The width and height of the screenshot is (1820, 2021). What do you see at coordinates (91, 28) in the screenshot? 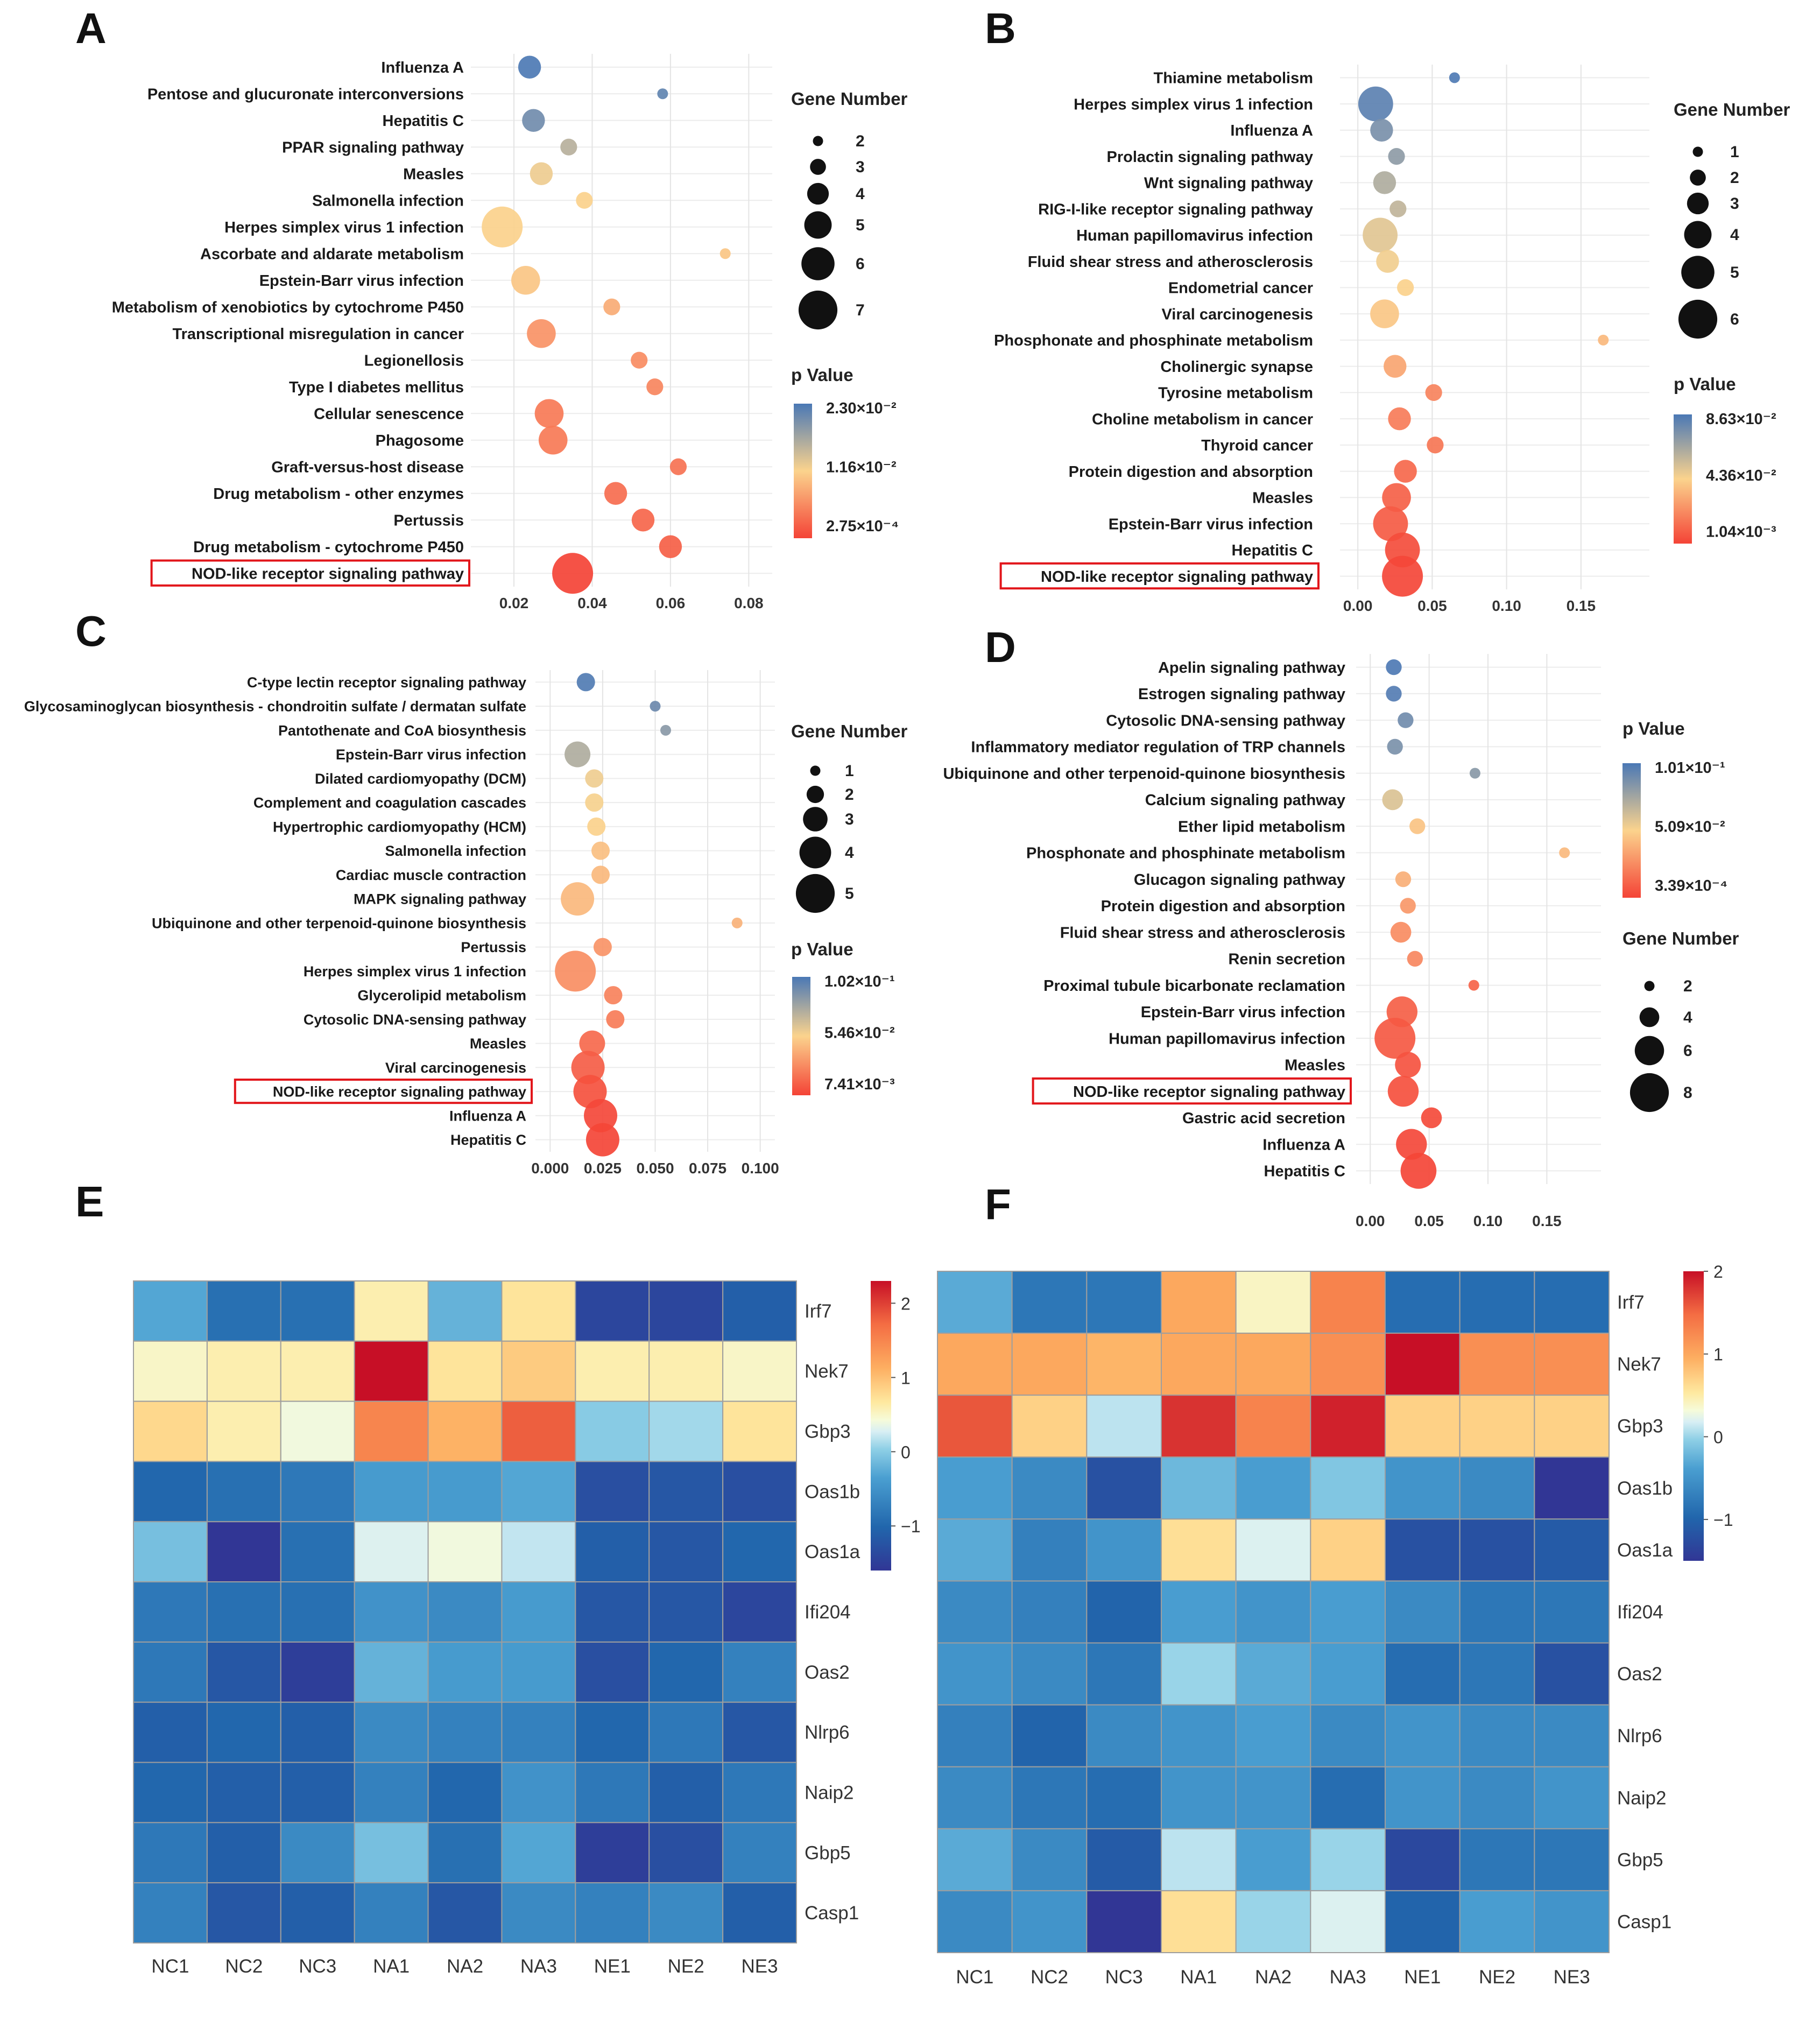
I see `panel-letter-a: A` at bounding box center [91, 28].